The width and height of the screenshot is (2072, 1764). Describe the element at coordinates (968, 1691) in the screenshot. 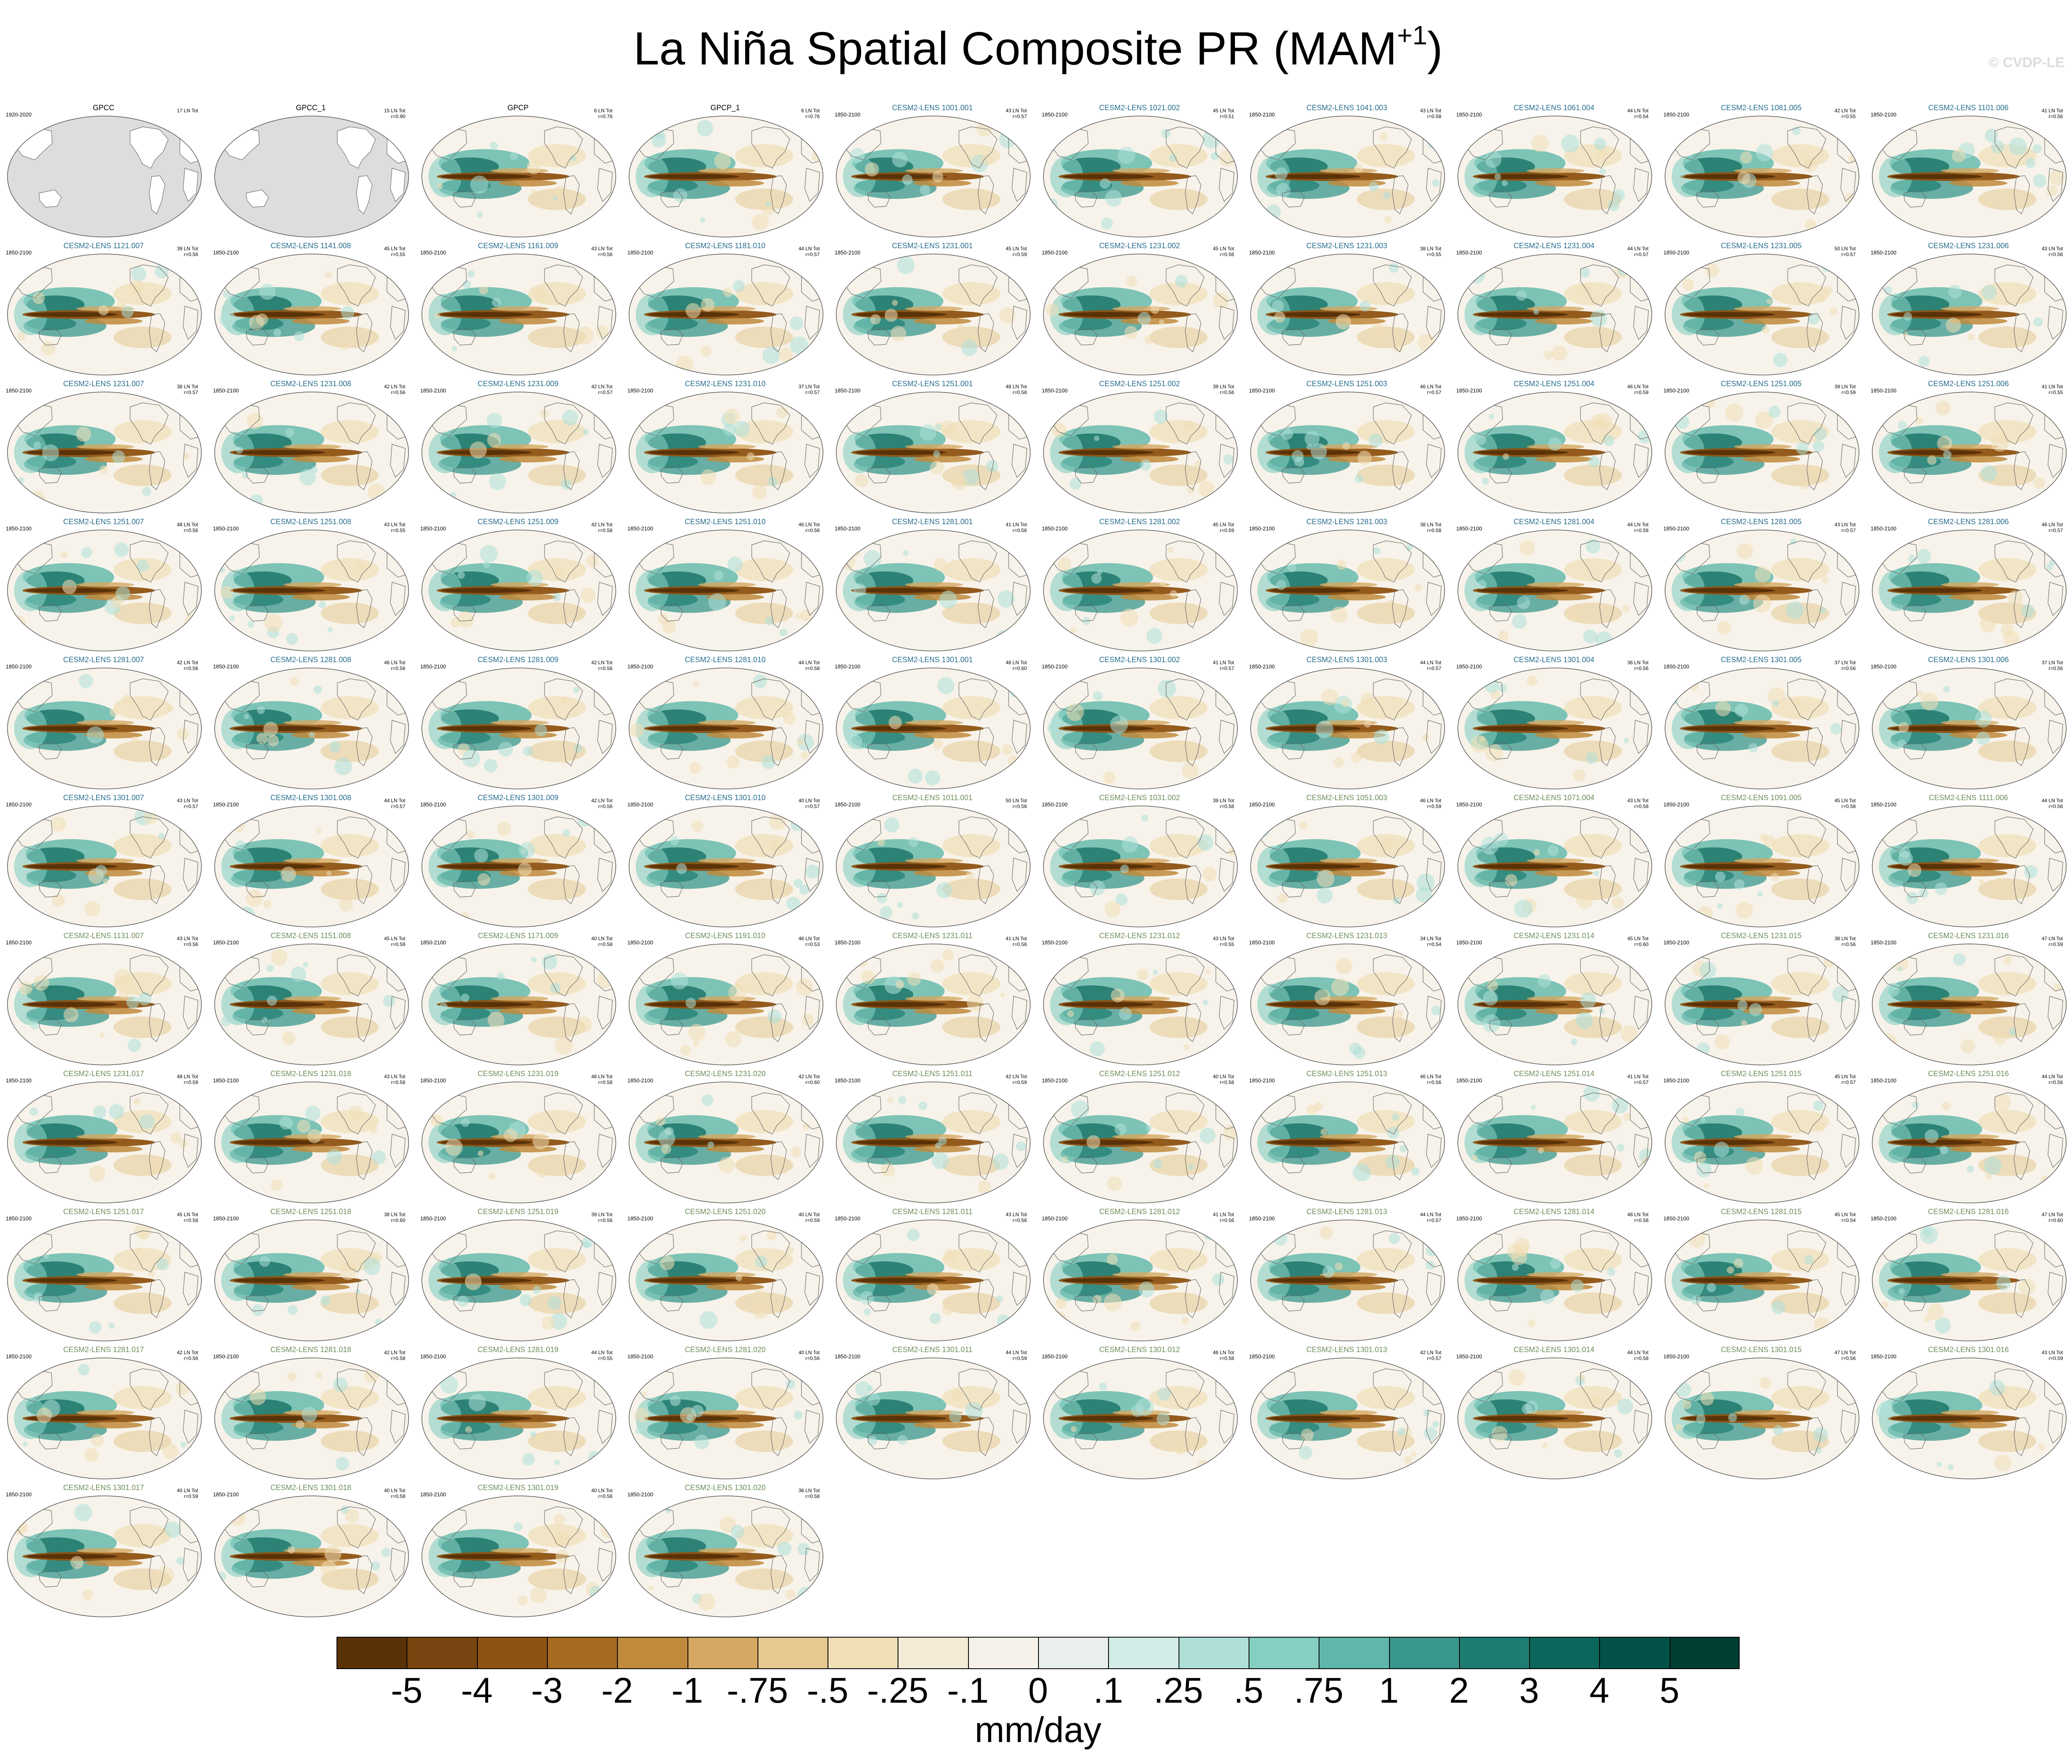

I see `colorbar-tick-label: -.1` at that location.